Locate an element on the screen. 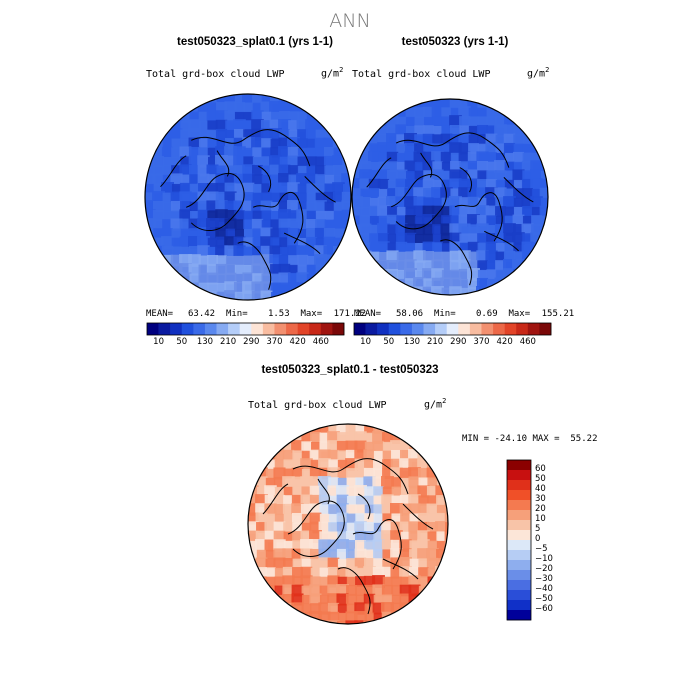 Image resolution: width=700 pixels, height=700 pixels. panel3-colorbar is located at coordinates (519, 540).